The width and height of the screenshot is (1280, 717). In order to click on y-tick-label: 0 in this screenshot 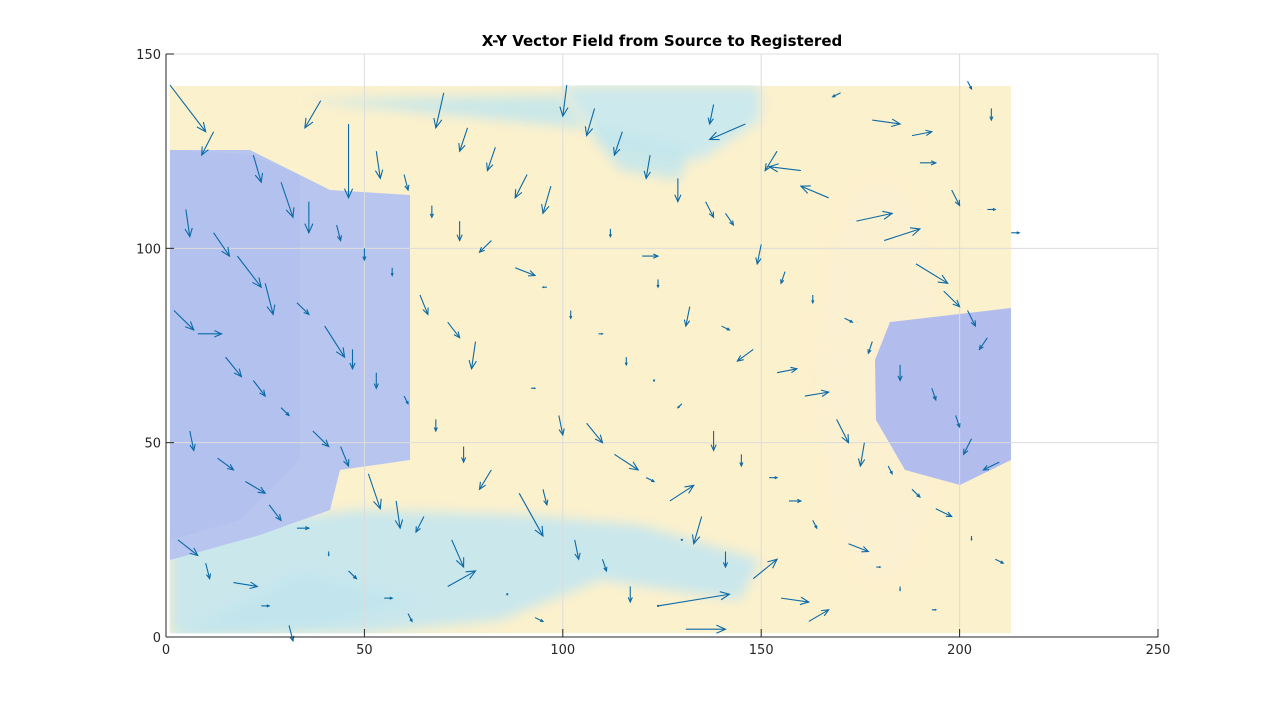, I will do `click(157, 638)`.